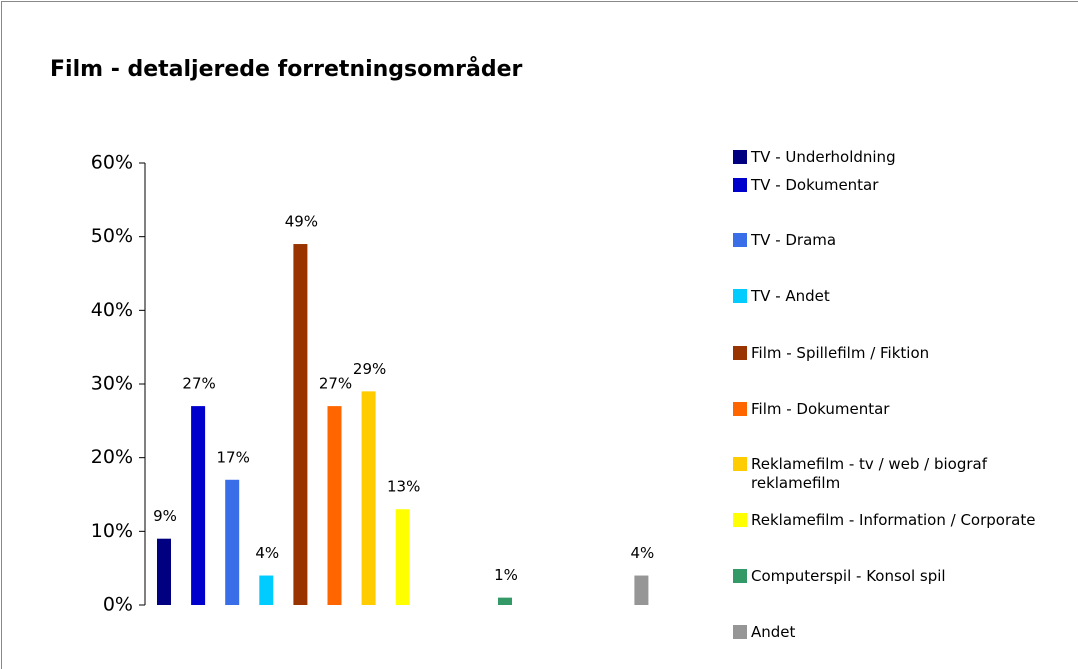  Describe the element at coordinates (840, 353) in the screenshot. I see `legend-label: Film - Spillefilm / Fiktion` at that location.